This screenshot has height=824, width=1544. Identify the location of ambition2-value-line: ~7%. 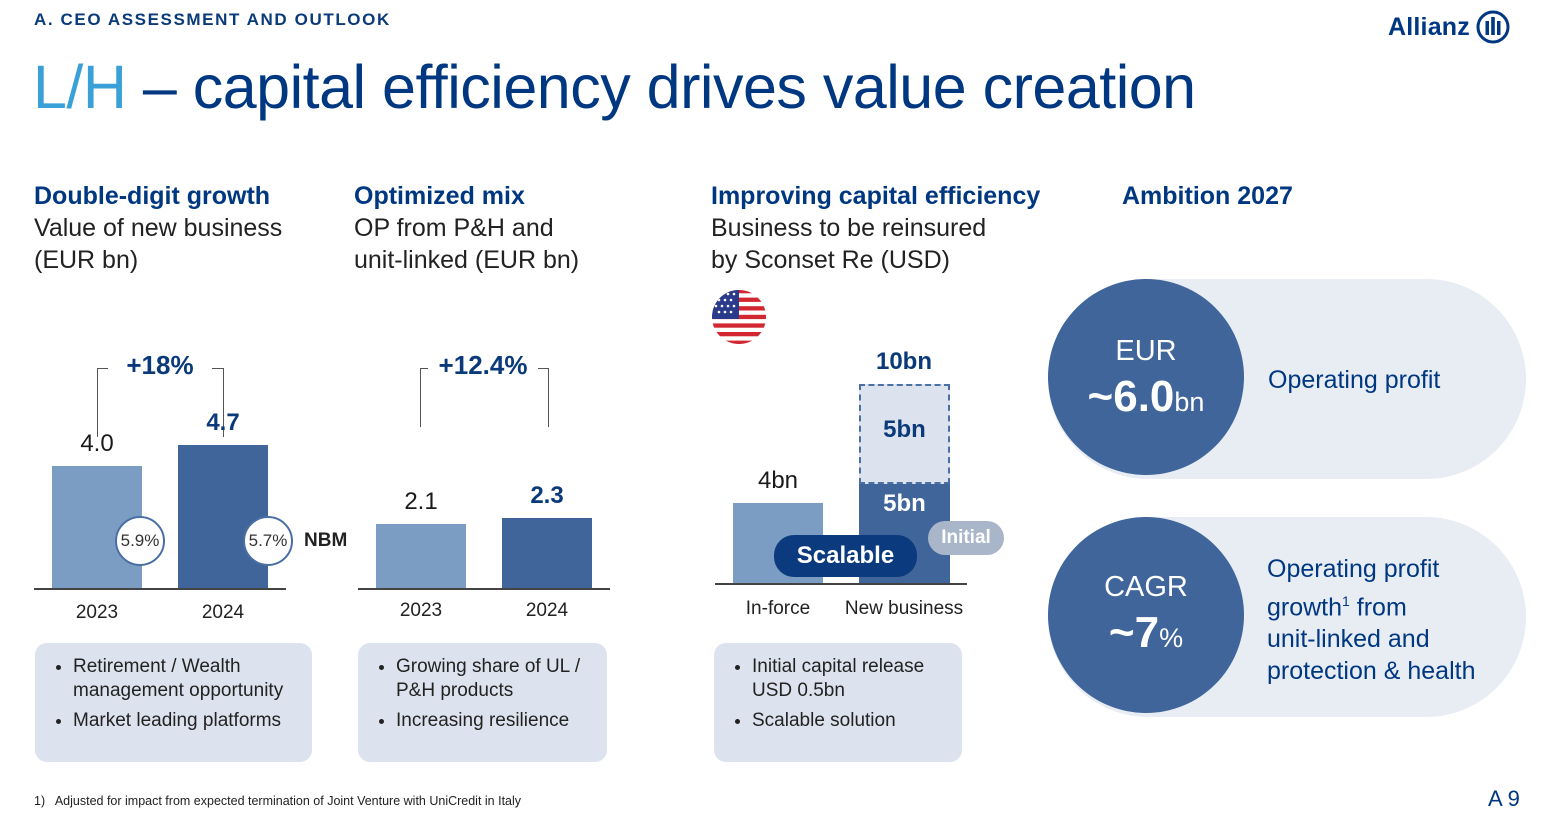
(1146, 633).